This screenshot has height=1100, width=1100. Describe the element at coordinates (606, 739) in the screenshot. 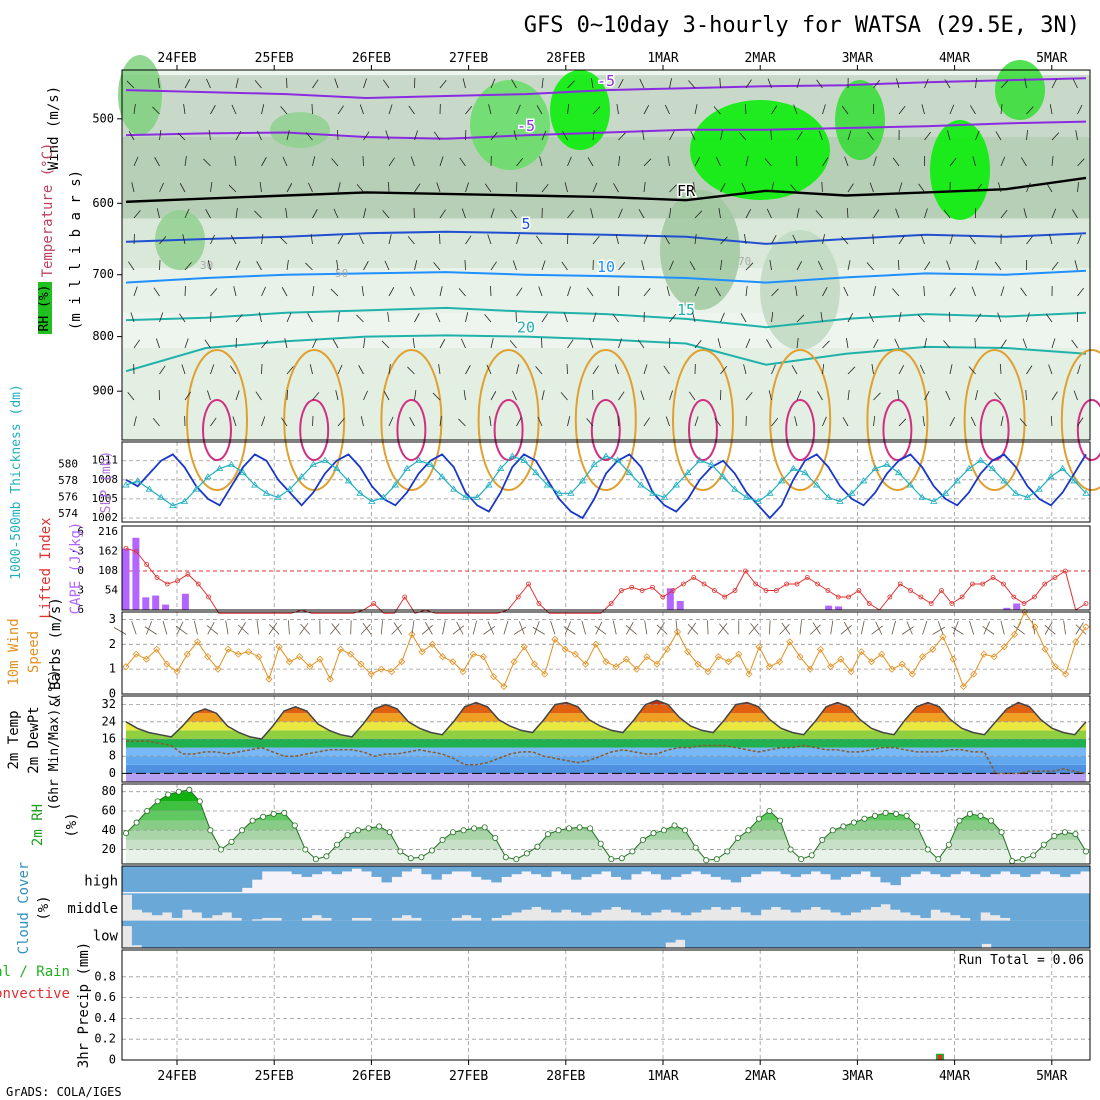

I see `panel-frame` at that location.